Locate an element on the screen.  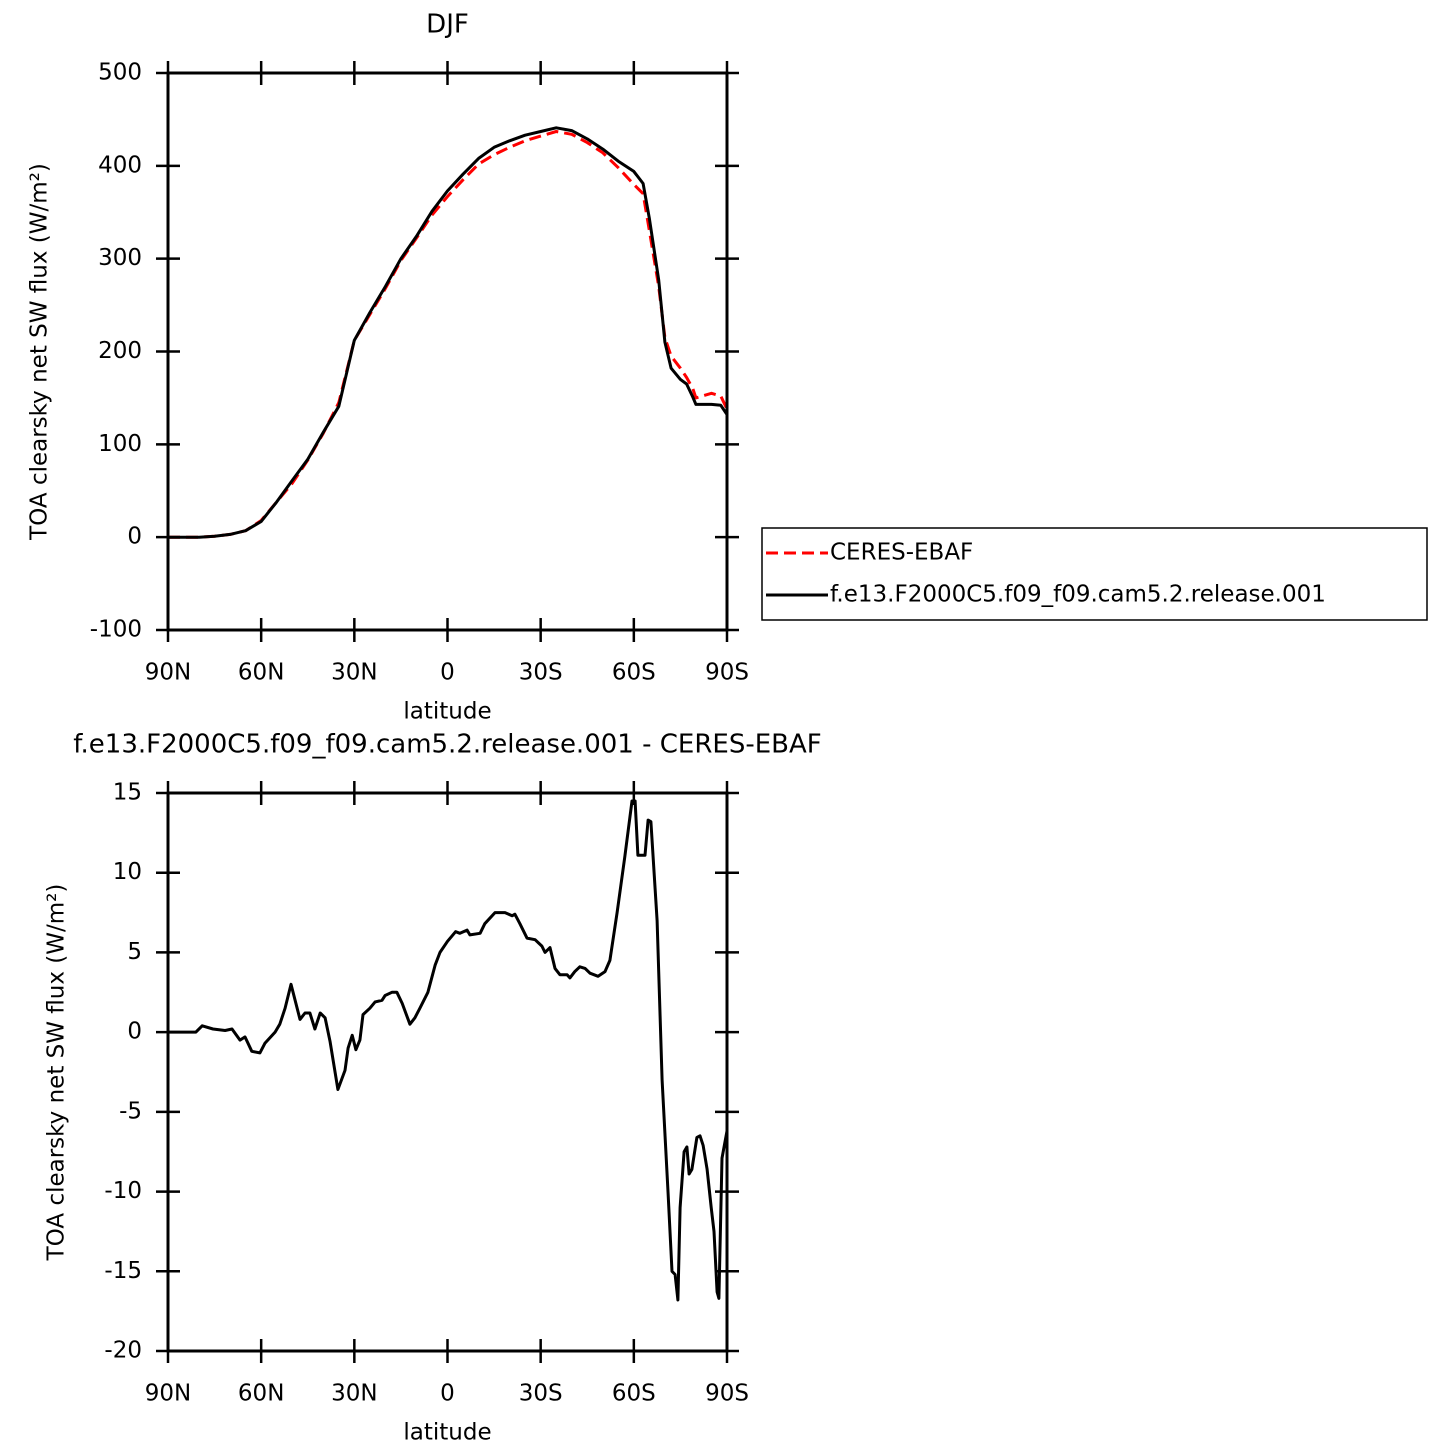
legend-label: f.e13.F2000C5.f09_f09.cam5.2.release.001 is located at coordinates (1078, 595).